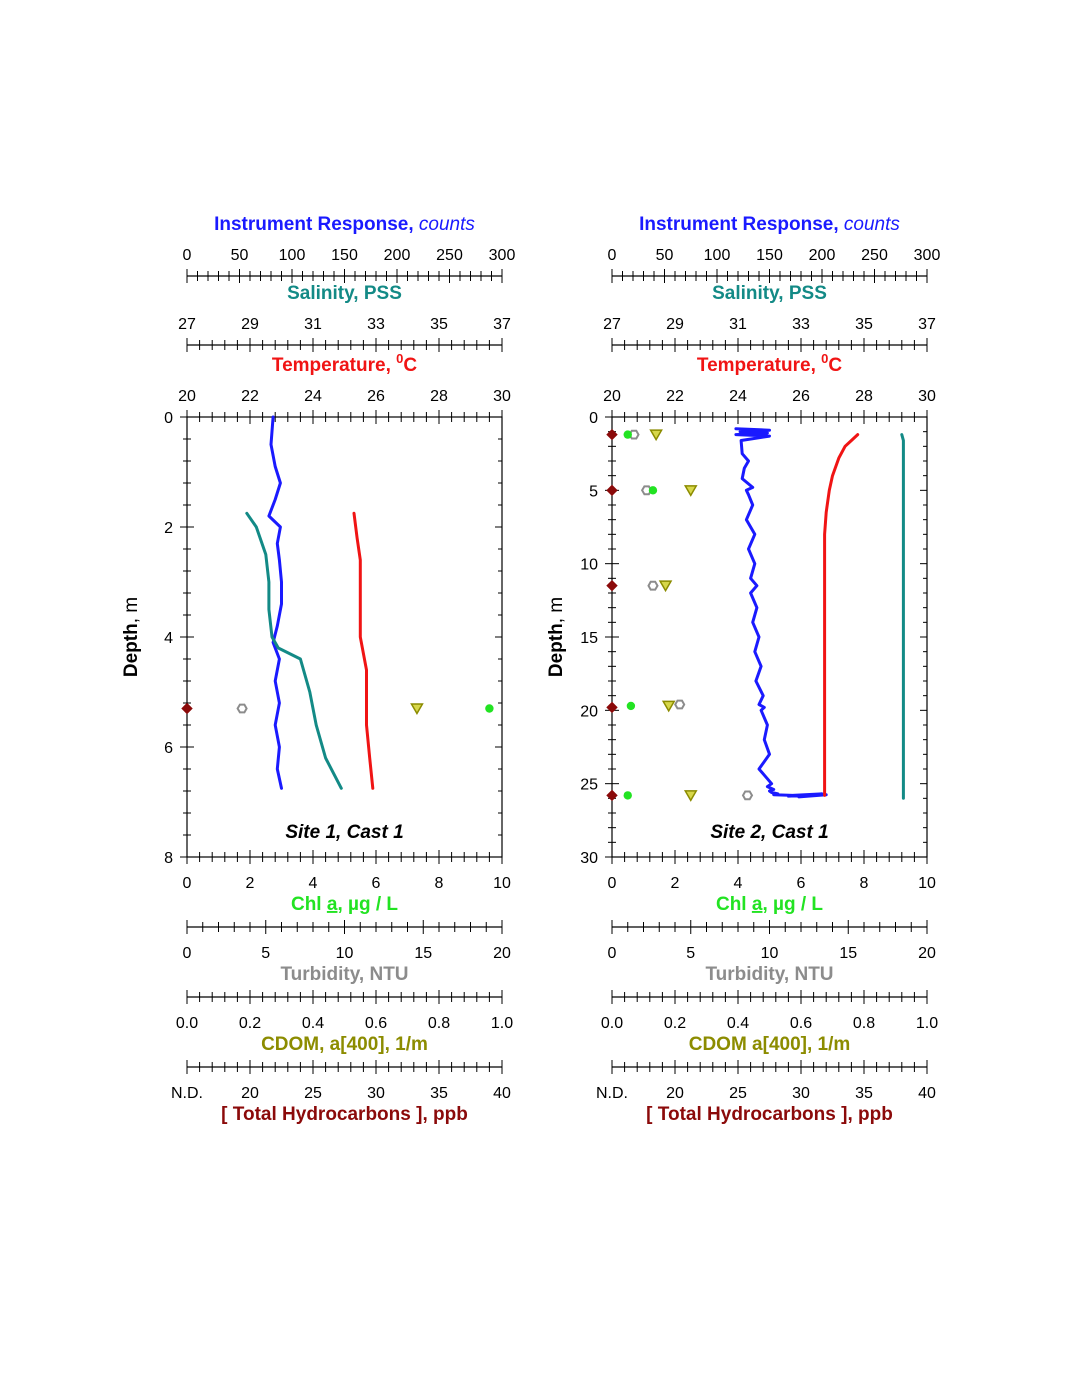 The image size is (1069, 1383). I want to click on tick-label: 250, so click(874, 255).